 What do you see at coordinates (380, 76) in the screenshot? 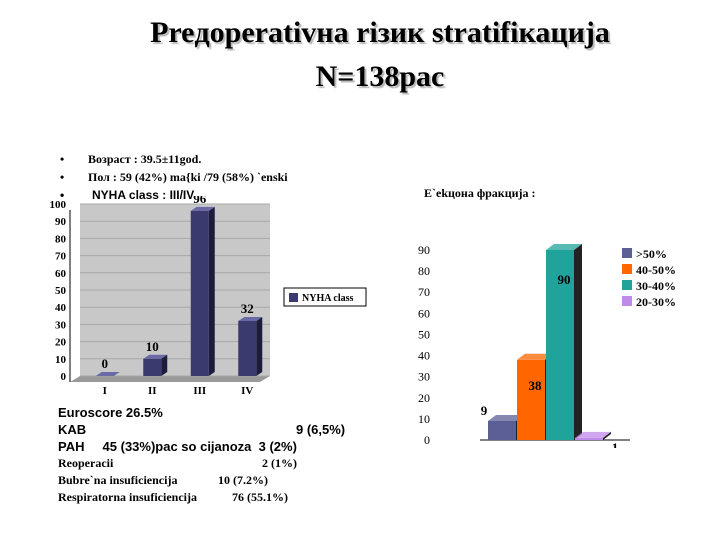
I see `slide-subtitle: N=138pac` at bounding box center [380, 76].